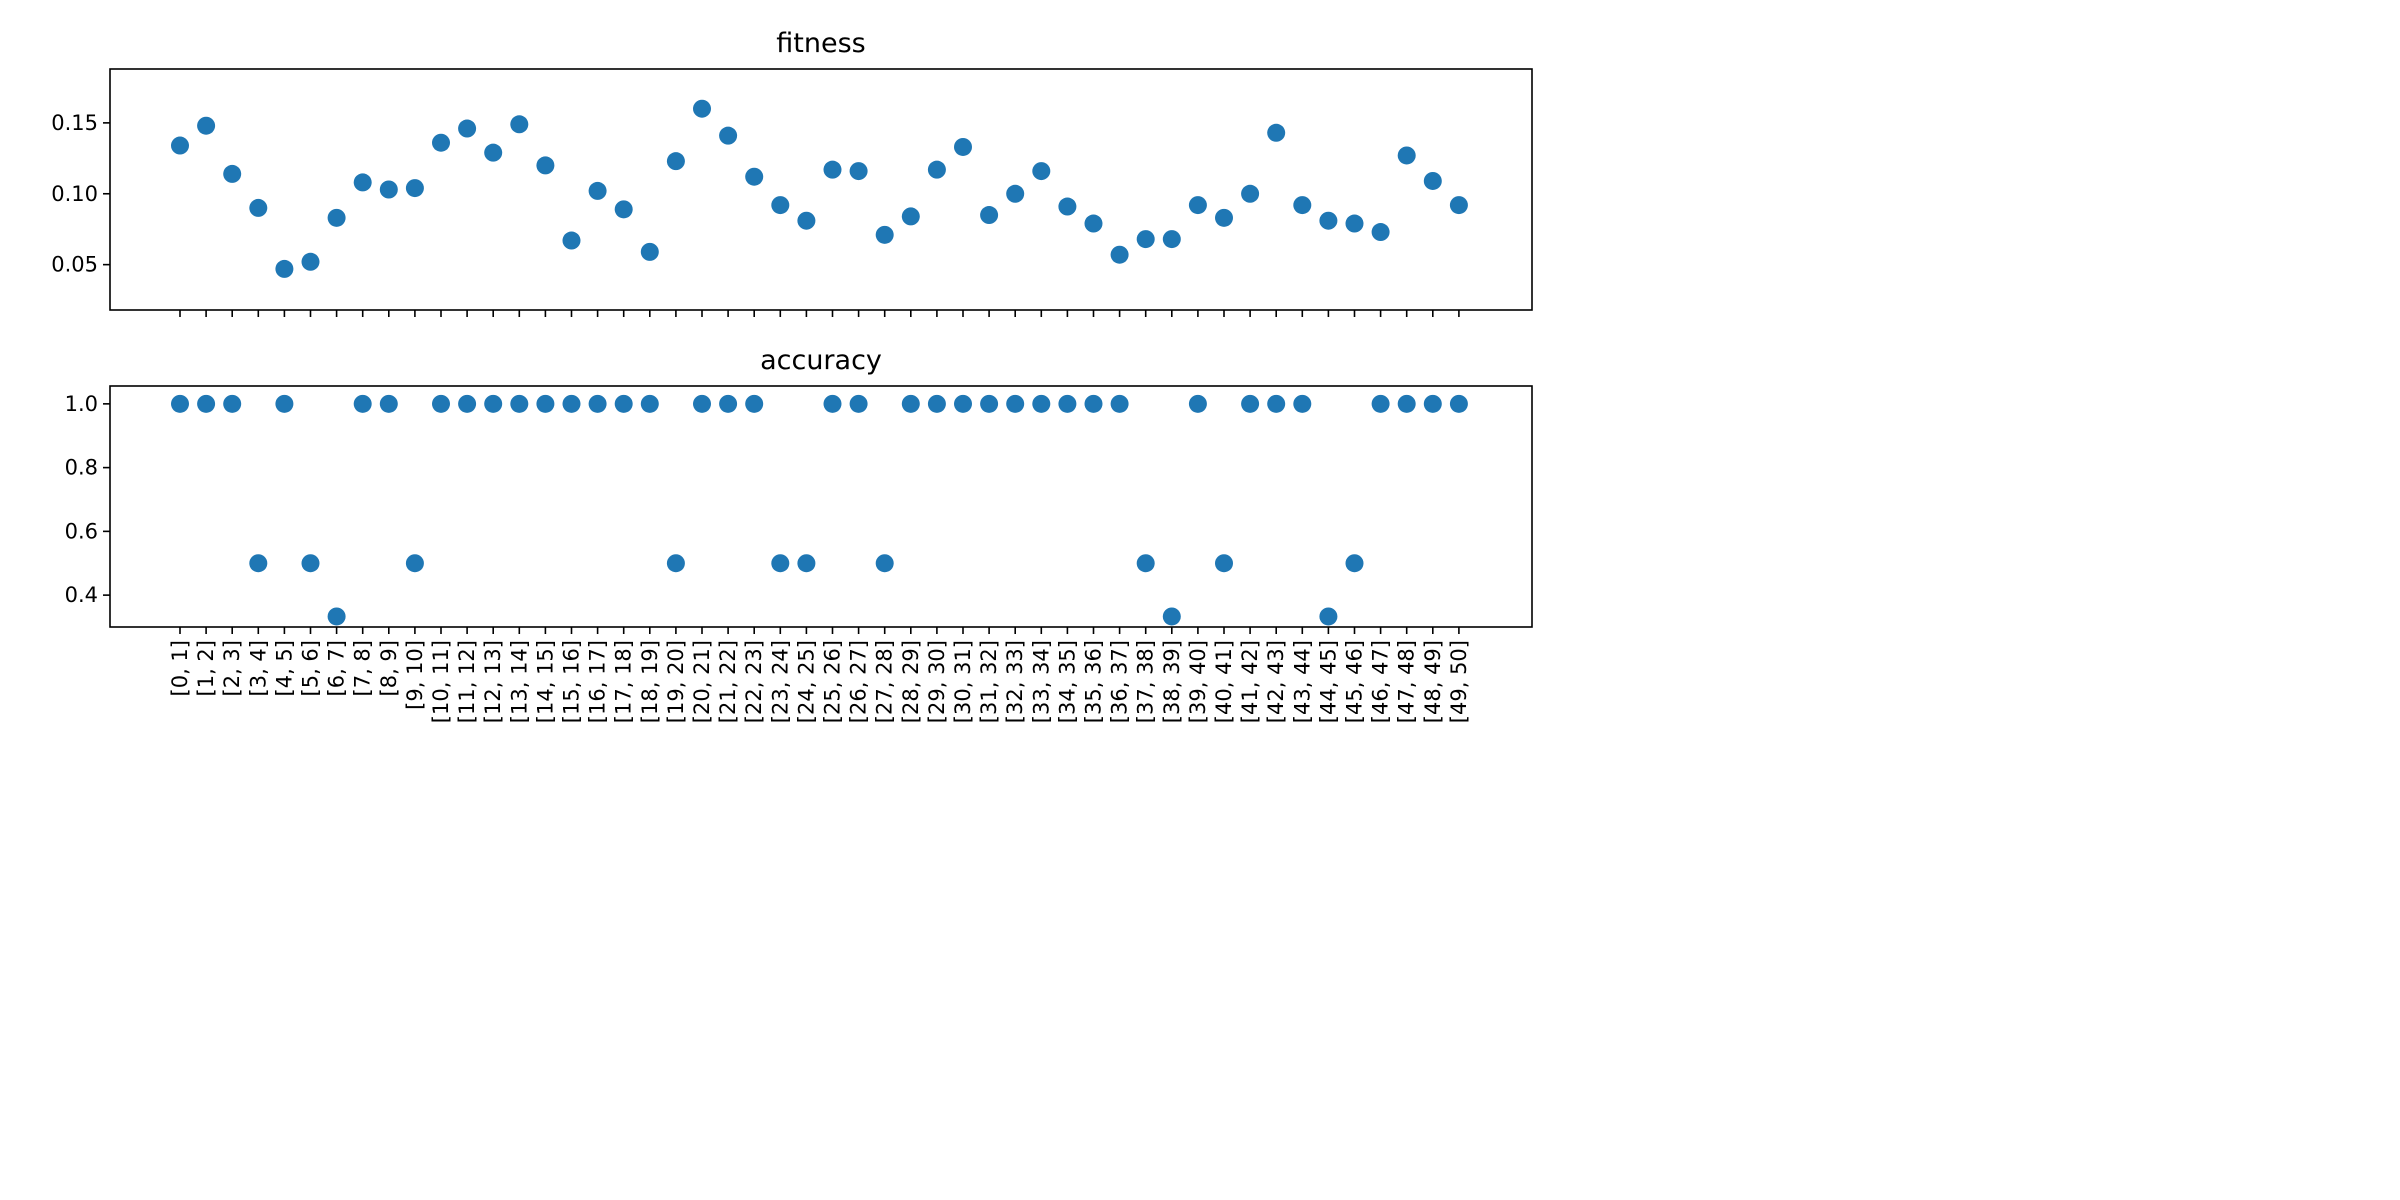  What do you see at coordinates (363, 668) in the screenshot?
I see `accuracy-xtick-label: [7, 8]` at bounding box center [363, 668].